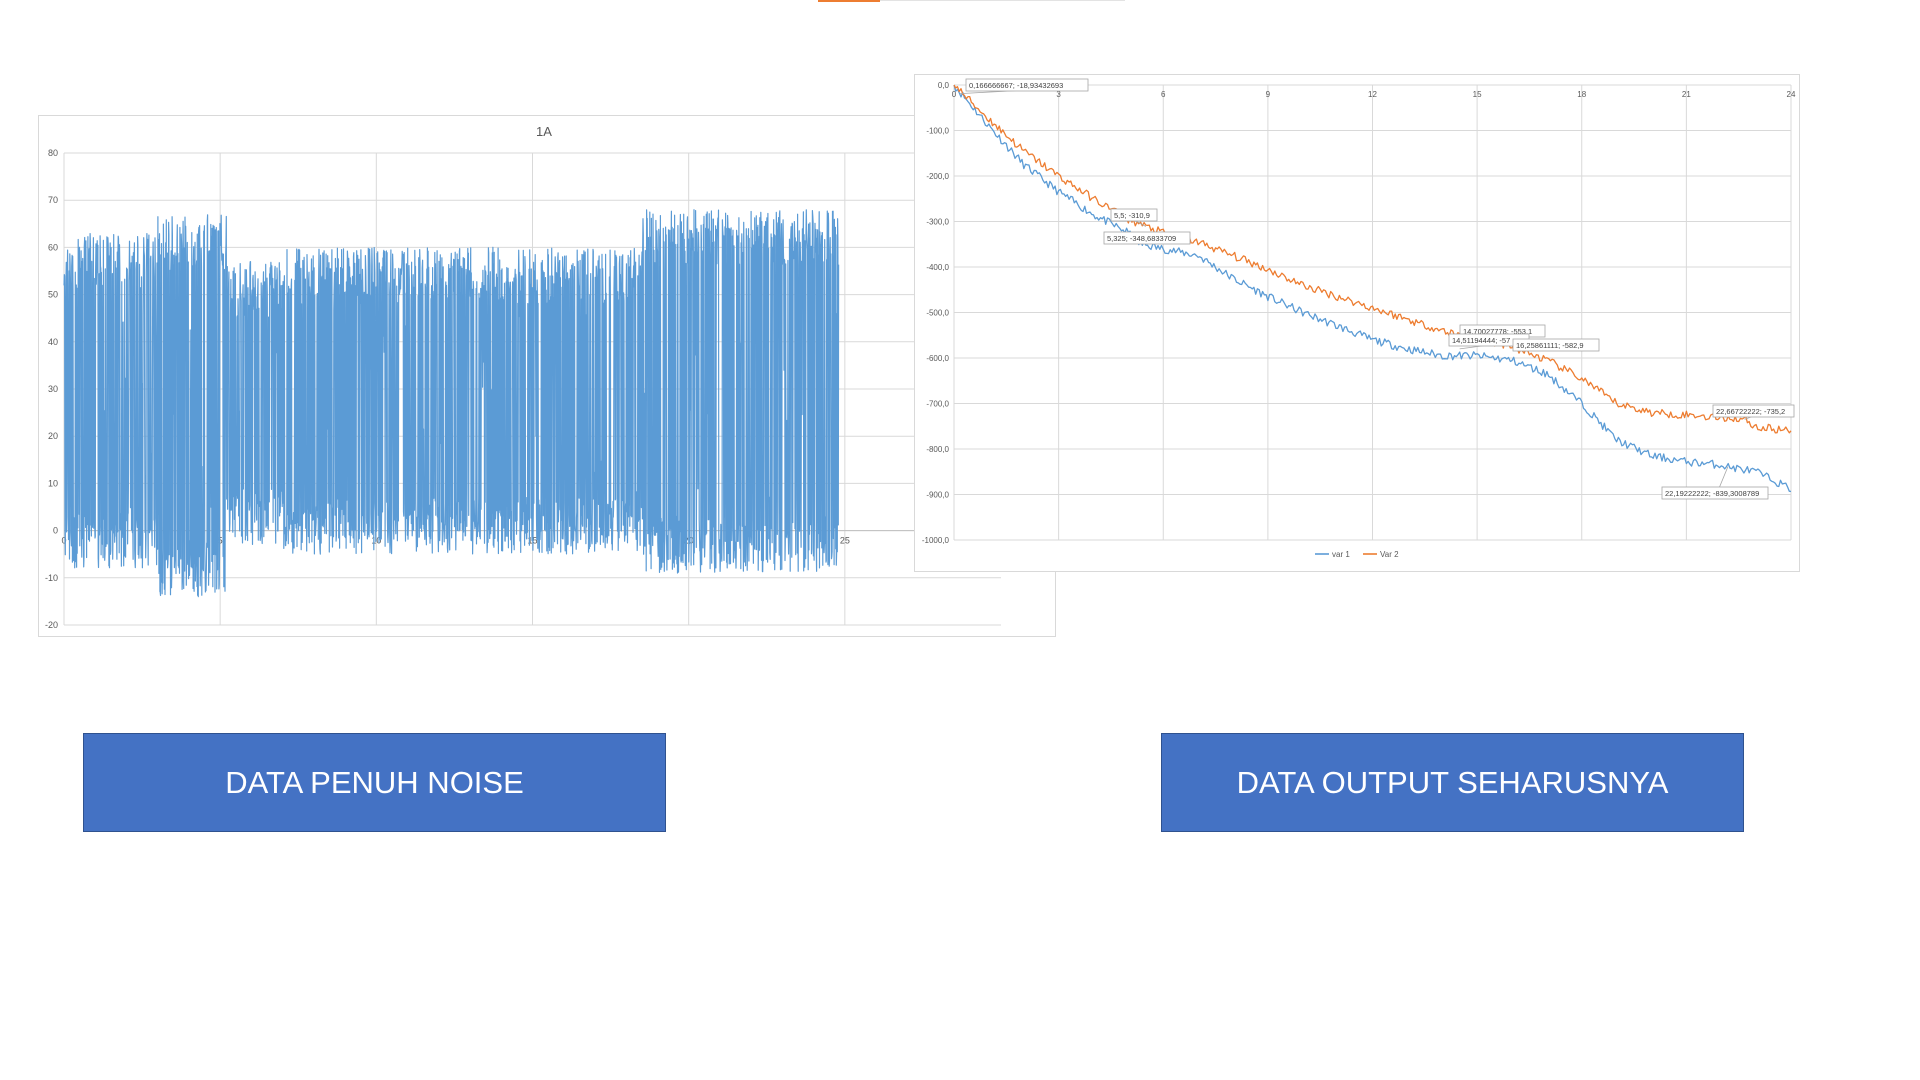  I want to click on y-tick-label: -10, so click(51, 578).